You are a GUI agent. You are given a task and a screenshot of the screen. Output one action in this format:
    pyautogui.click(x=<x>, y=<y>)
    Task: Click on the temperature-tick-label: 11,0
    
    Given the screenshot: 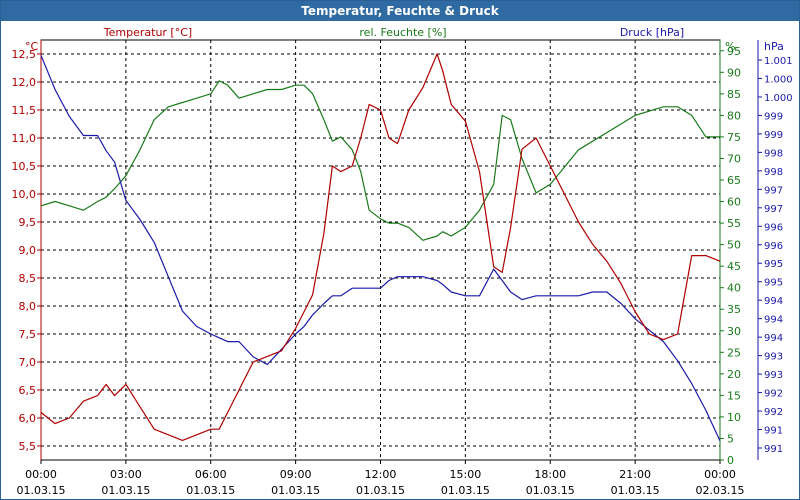 What is the action you would take?
    pyautogui.click(x=24, y=138)
    